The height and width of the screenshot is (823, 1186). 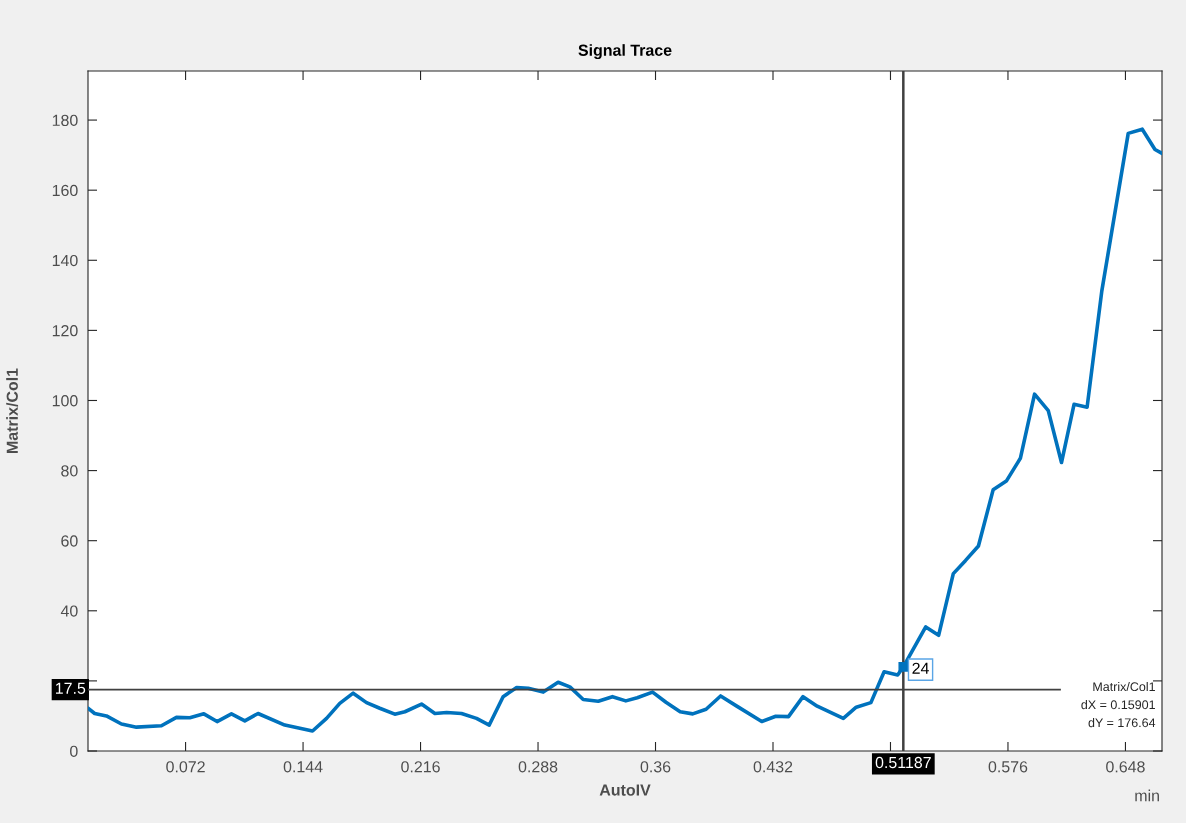 What do you see at coordinates (625, 790) in the screenshot?
I see `x-axis-title: AutoIV` at bounding box center [625, 790].